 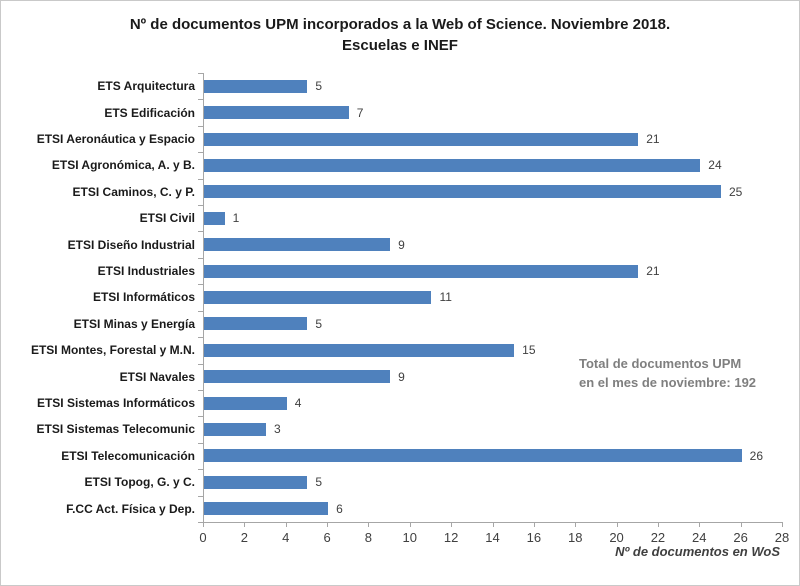 I want to click on category-label: ETS Edificación, so click(x=149, y=112).